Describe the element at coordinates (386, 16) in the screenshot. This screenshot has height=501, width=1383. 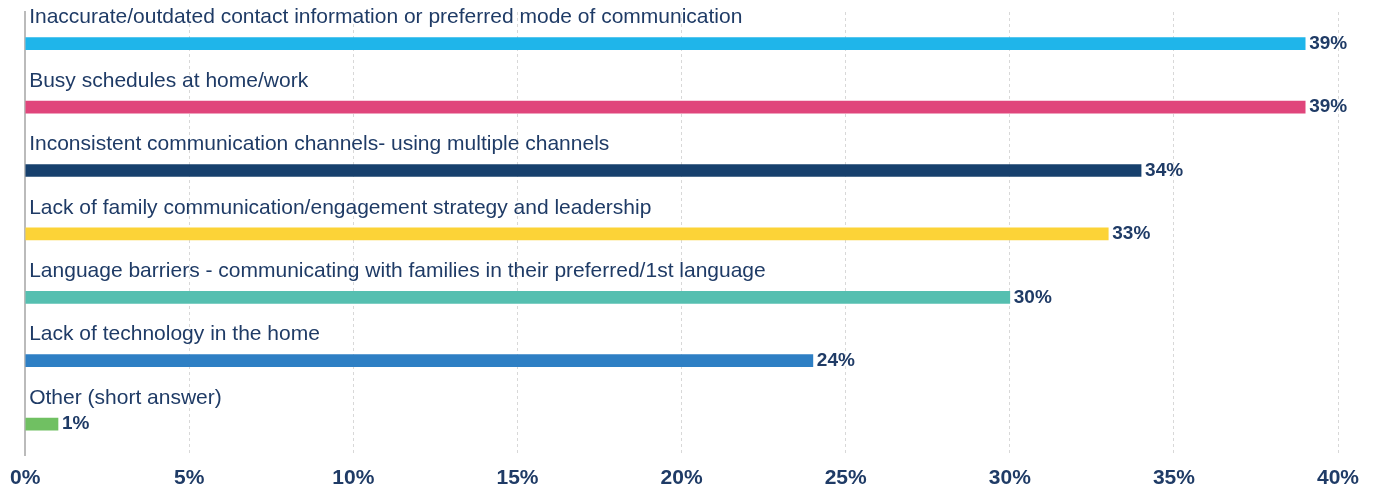
I see `y-tick-label: Inaccurate/outdated contact information or preferred mode of communication` at that location.